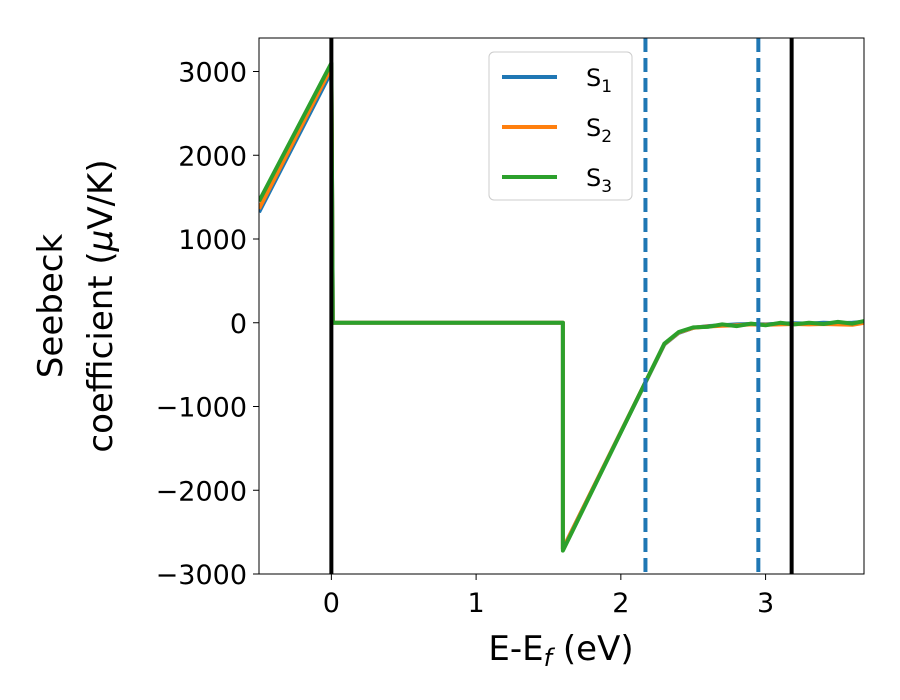  I want to click on y-tick-label: 2000, so click(212, 156).